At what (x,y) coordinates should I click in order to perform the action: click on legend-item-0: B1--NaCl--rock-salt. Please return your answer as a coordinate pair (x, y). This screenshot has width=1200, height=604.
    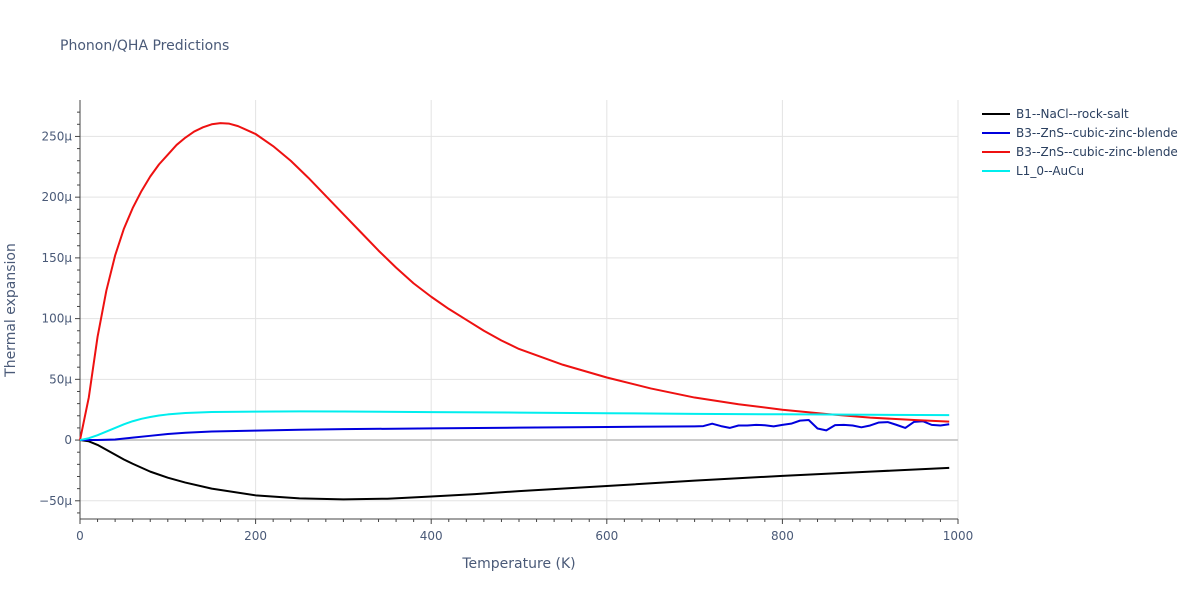
    Looking at the image, I should click on (1055, 114).